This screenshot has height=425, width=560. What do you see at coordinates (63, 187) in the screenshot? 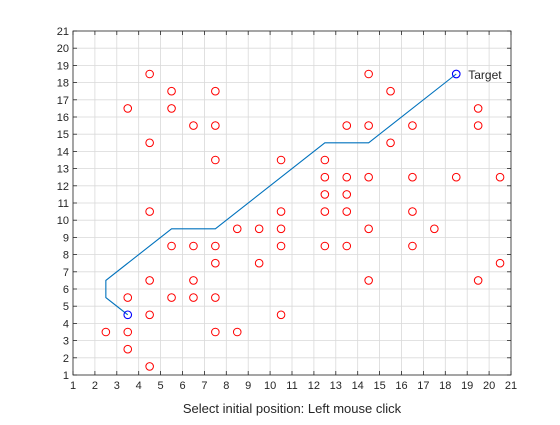
I see `y-tick-label: 12` at bounding box center [63, 187].